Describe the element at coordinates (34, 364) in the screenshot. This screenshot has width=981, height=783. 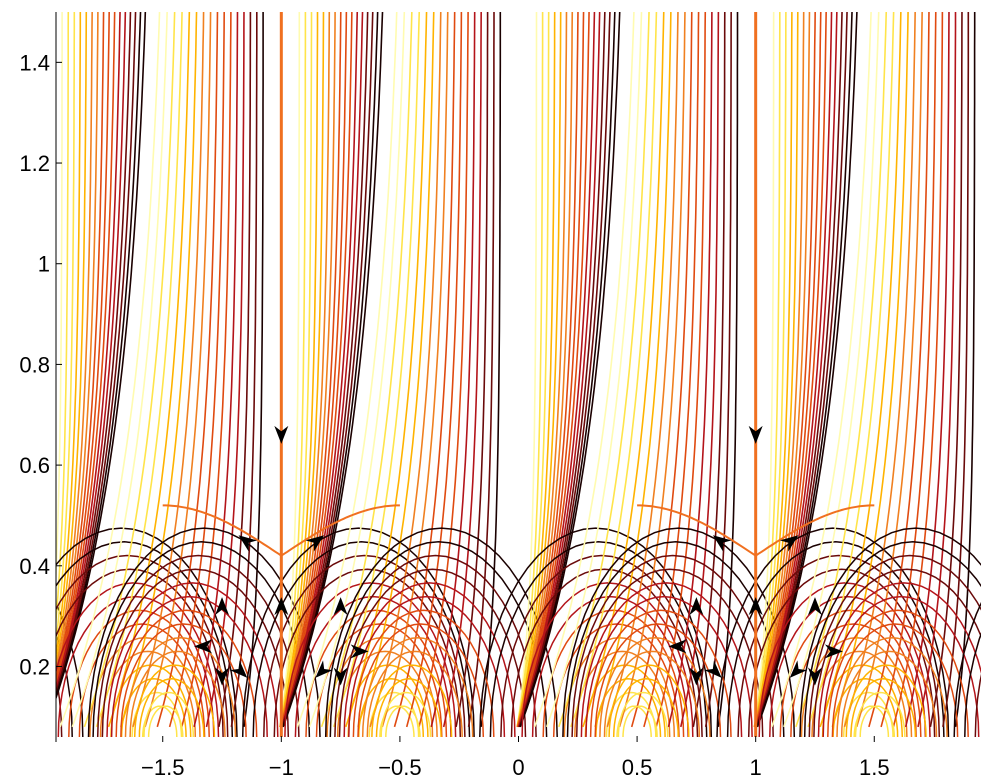
I see `y-tick-label: 0.8` at that location.